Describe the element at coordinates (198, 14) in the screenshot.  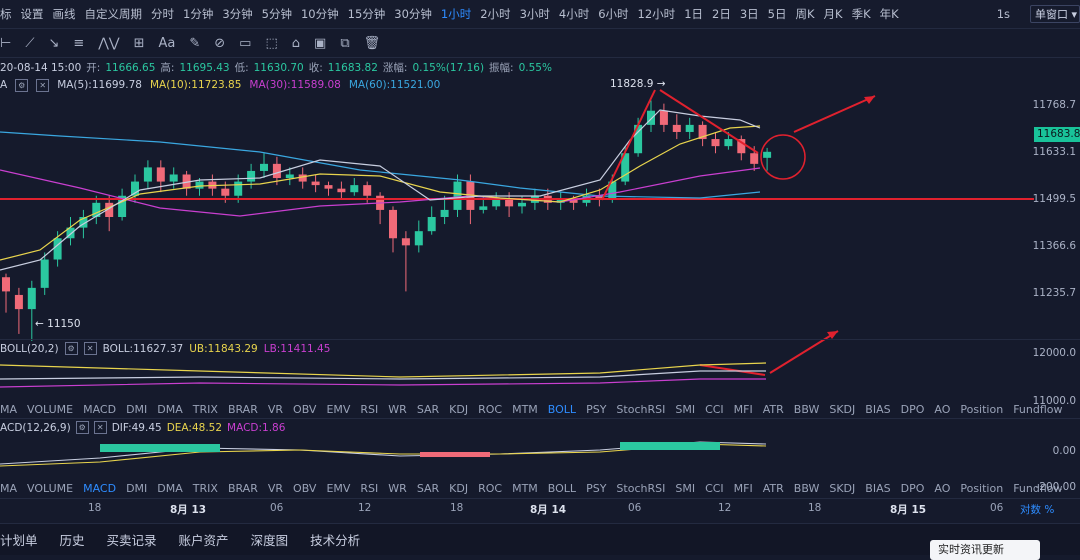
I see `period-option: 1分钟` at that location.